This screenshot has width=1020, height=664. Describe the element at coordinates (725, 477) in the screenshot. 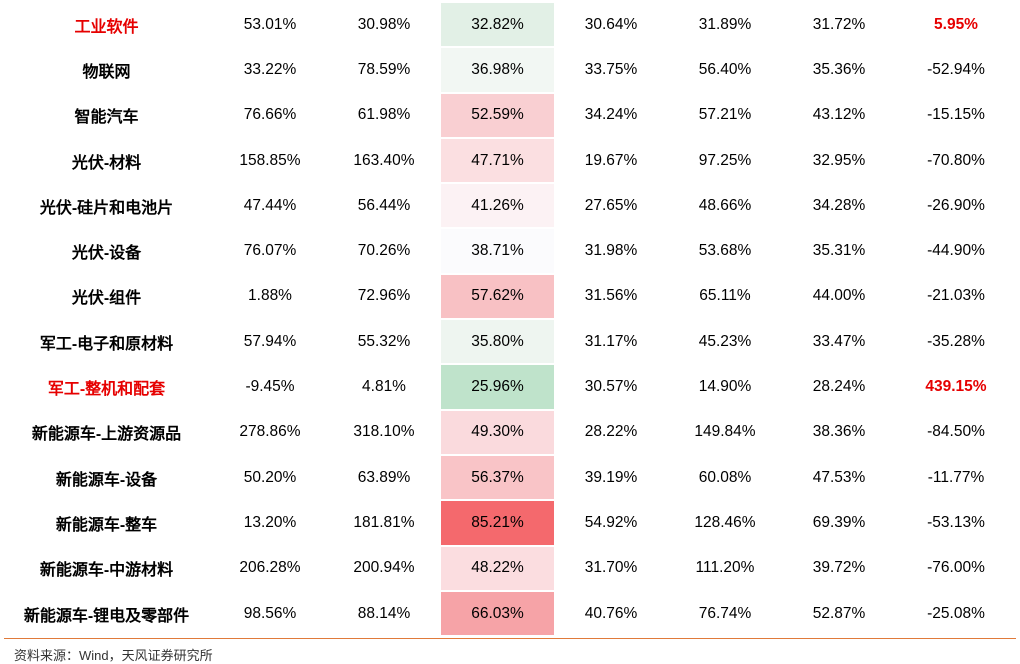

I see `value-cell-5: 60.08%` at that location.